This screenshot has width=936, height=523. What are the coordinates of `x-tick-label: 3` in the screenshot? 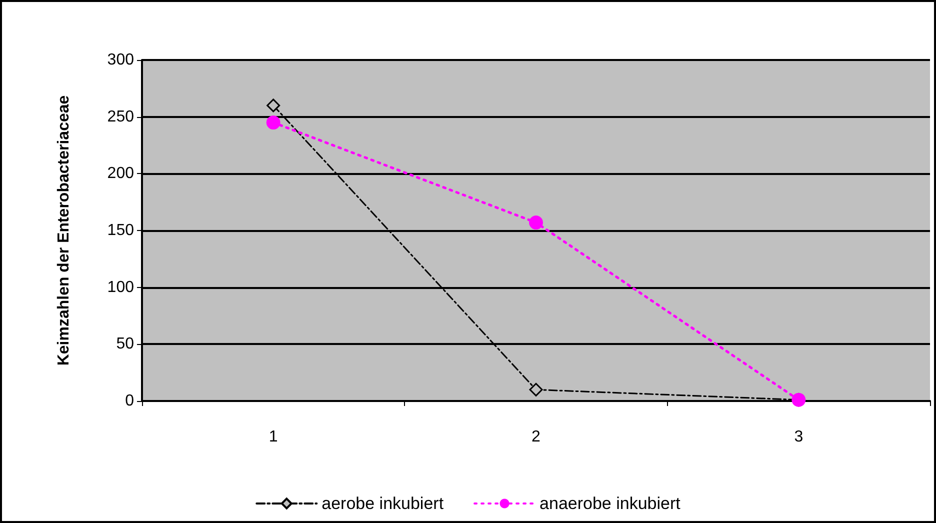 It's located at (799, 437).